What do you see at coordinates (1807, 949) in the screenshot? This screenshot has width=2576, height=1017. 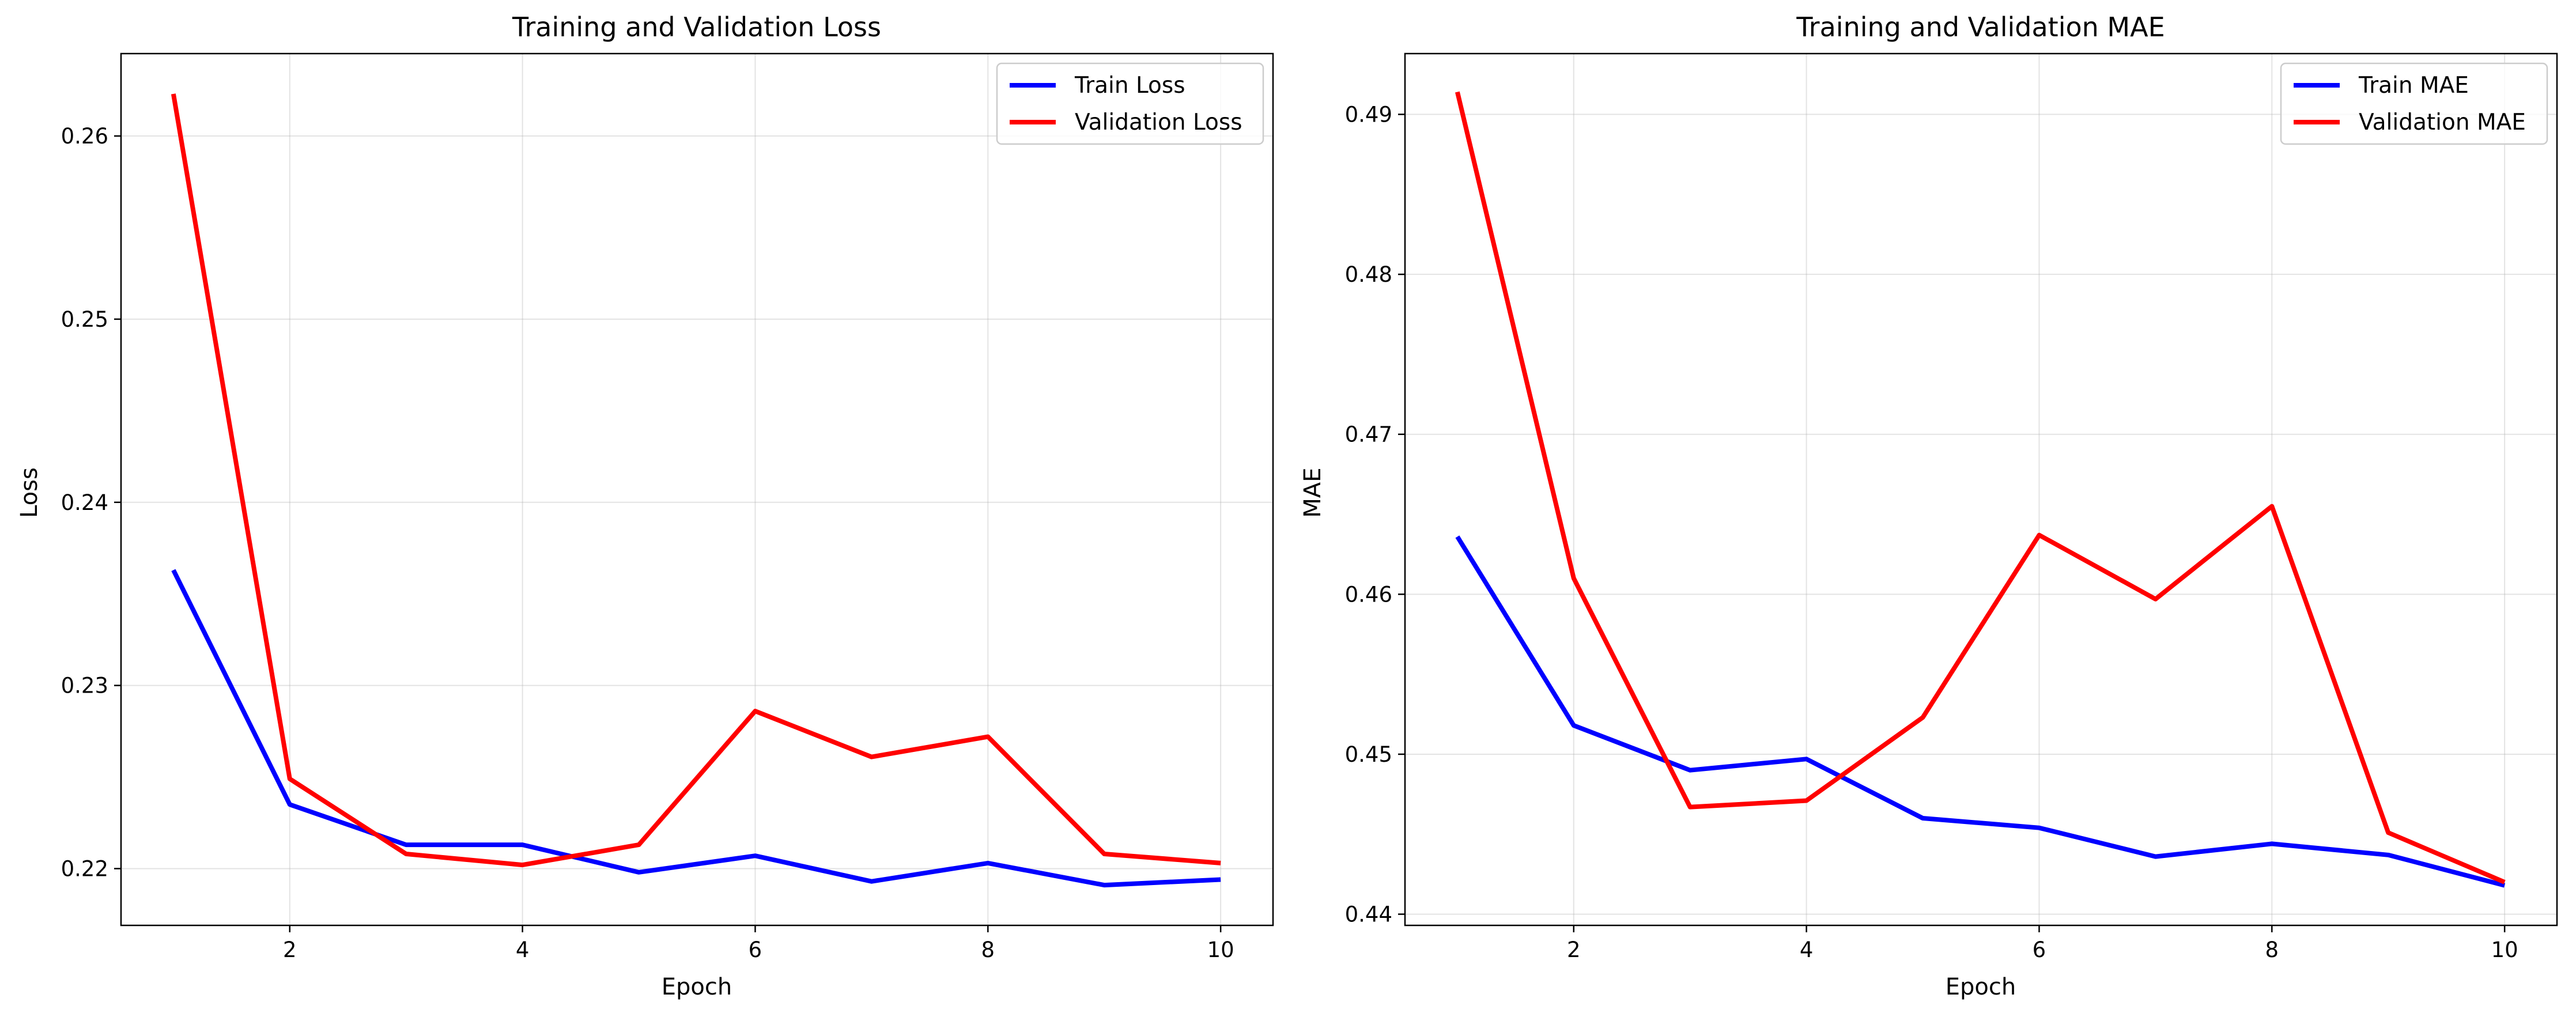 I see `mae-x-tick-label: 4` at bounding box center [1807, 949].